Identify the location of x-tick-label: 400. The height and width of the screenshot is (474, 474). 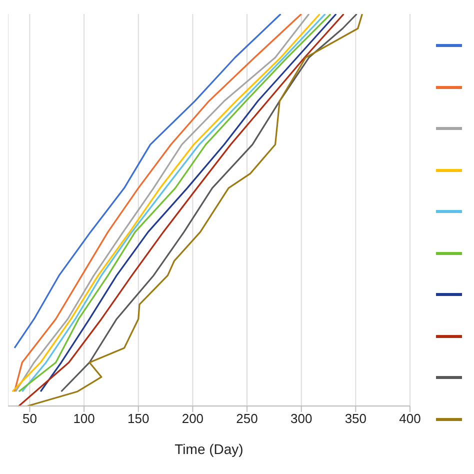
(410, 418).